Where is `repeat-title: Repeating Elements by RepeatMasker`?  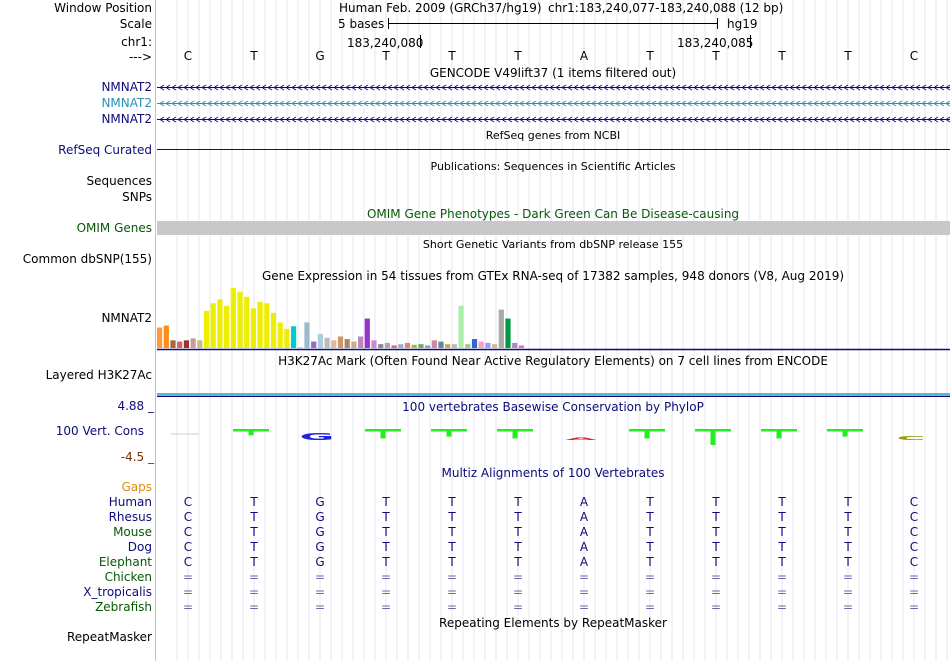 repeat-title: Repeating Elements by RepeatMasker is located at coordinates (553, 623).